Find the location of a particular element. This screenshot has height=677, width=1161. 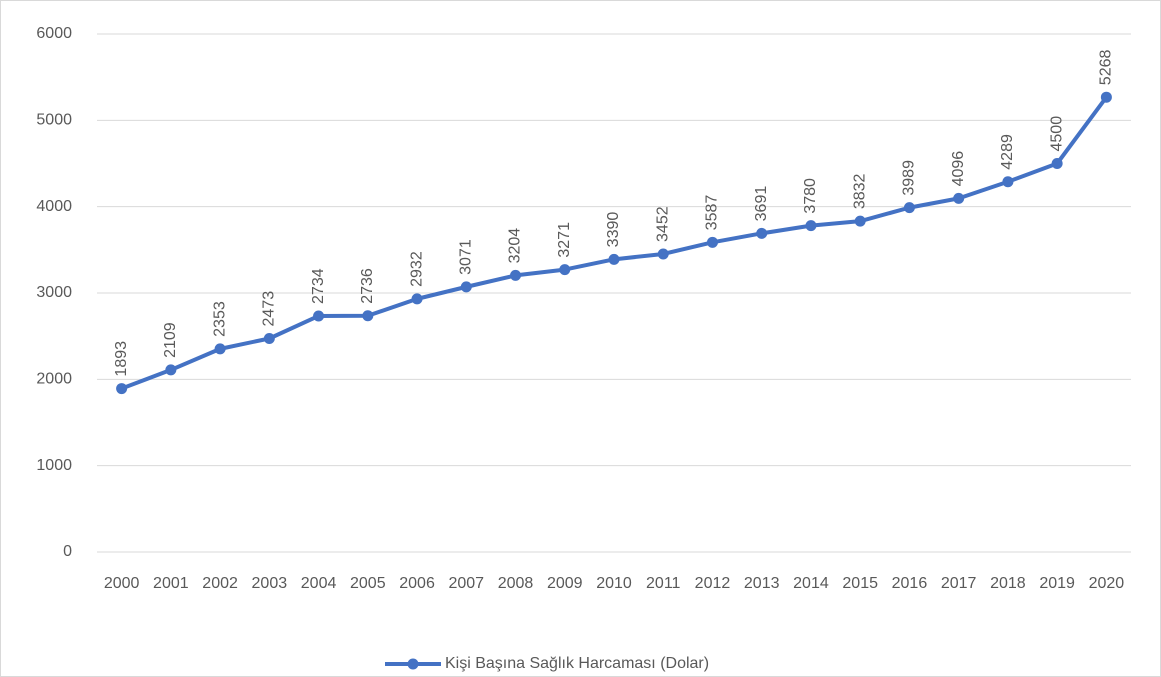

data-label: 3390 is located at coordinates (613, 230).